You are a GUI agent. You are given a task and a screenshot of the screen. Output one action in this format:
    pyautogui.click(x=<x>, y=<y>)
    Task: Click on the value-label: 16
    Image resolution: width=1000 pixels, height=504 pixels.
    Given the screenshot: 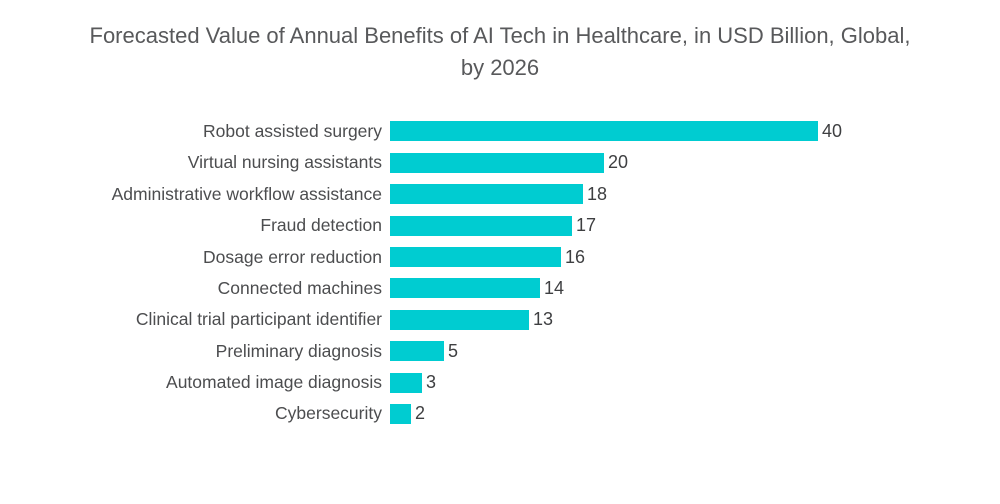 What is the action you would take?
    pyautogui.click(x=575, y=256)
    